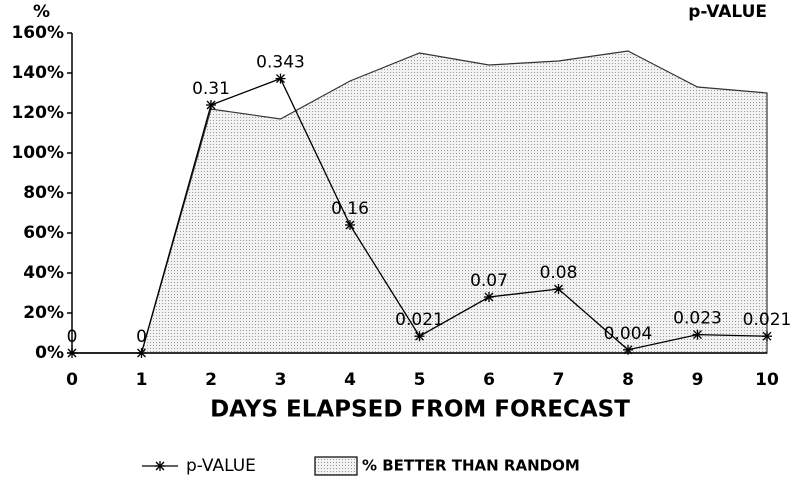 The image size is (794, 483). Describe the element at coordinates (142, 380) in the screenshot. I see `x-tick-label: 1` at that location.